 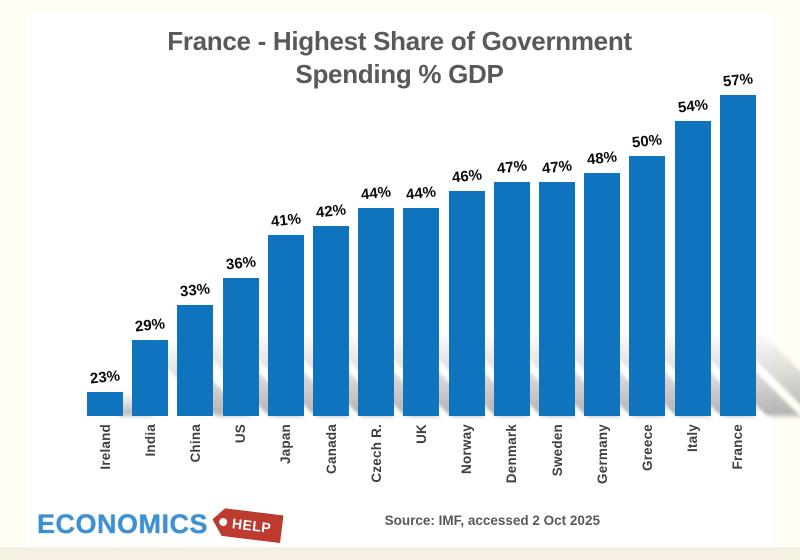 I want to click on category-label: Germany, so click(x=602, y=454).